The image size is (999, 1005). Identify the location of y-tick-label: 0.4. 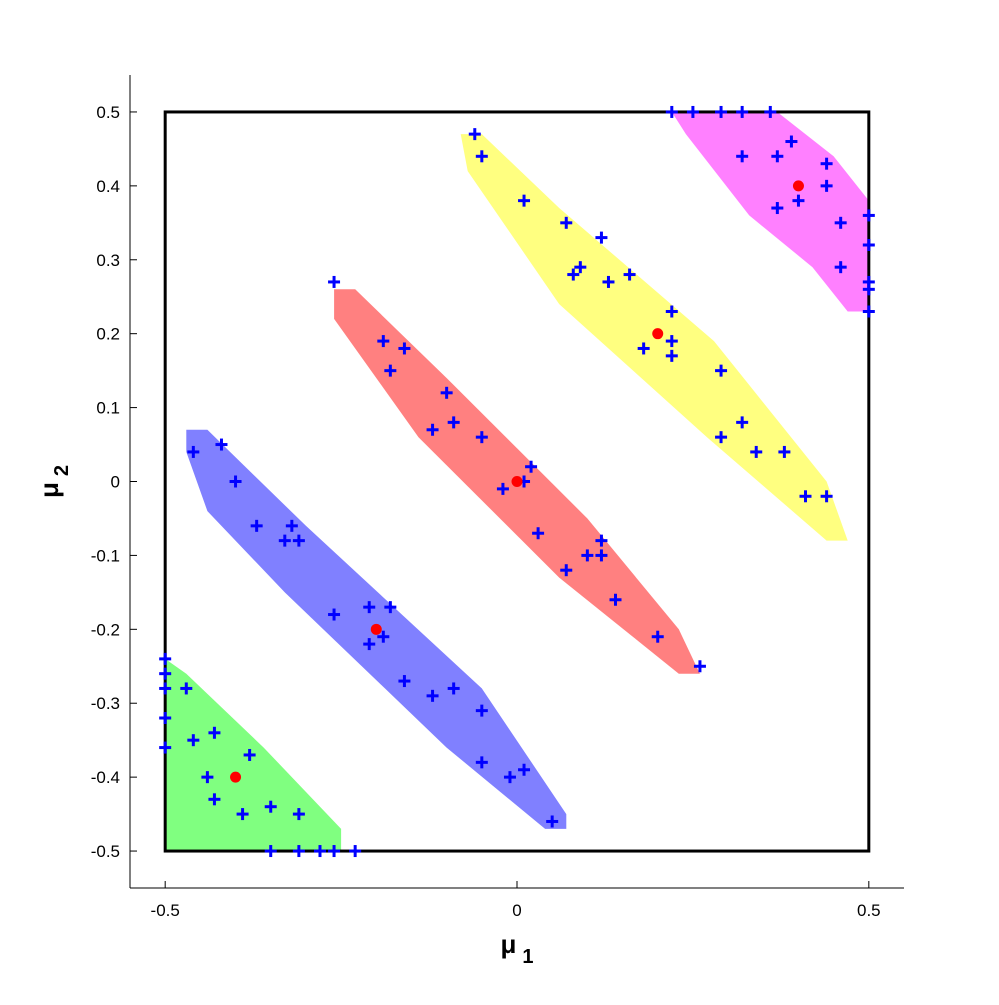
(108, 186).